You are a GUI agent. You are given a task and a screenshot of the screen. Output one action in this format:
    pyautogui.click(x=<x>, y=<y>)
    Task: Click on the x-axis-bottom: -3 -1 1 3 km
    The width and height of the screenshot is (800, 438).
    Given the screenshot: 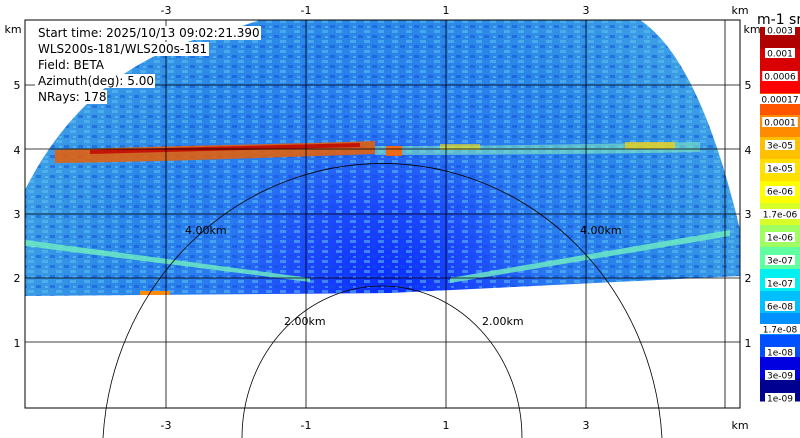 What is the action you would take?
    pyautogui.click(x=455, y=425)
    